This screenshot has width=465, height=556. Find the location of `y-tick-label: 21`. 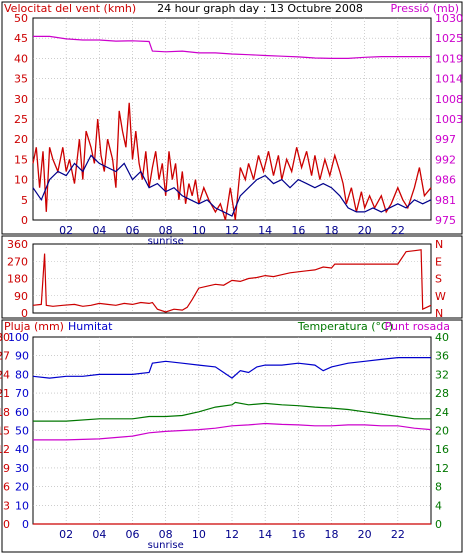

y-tick-label: 21 is located at coordinates (5, 393).